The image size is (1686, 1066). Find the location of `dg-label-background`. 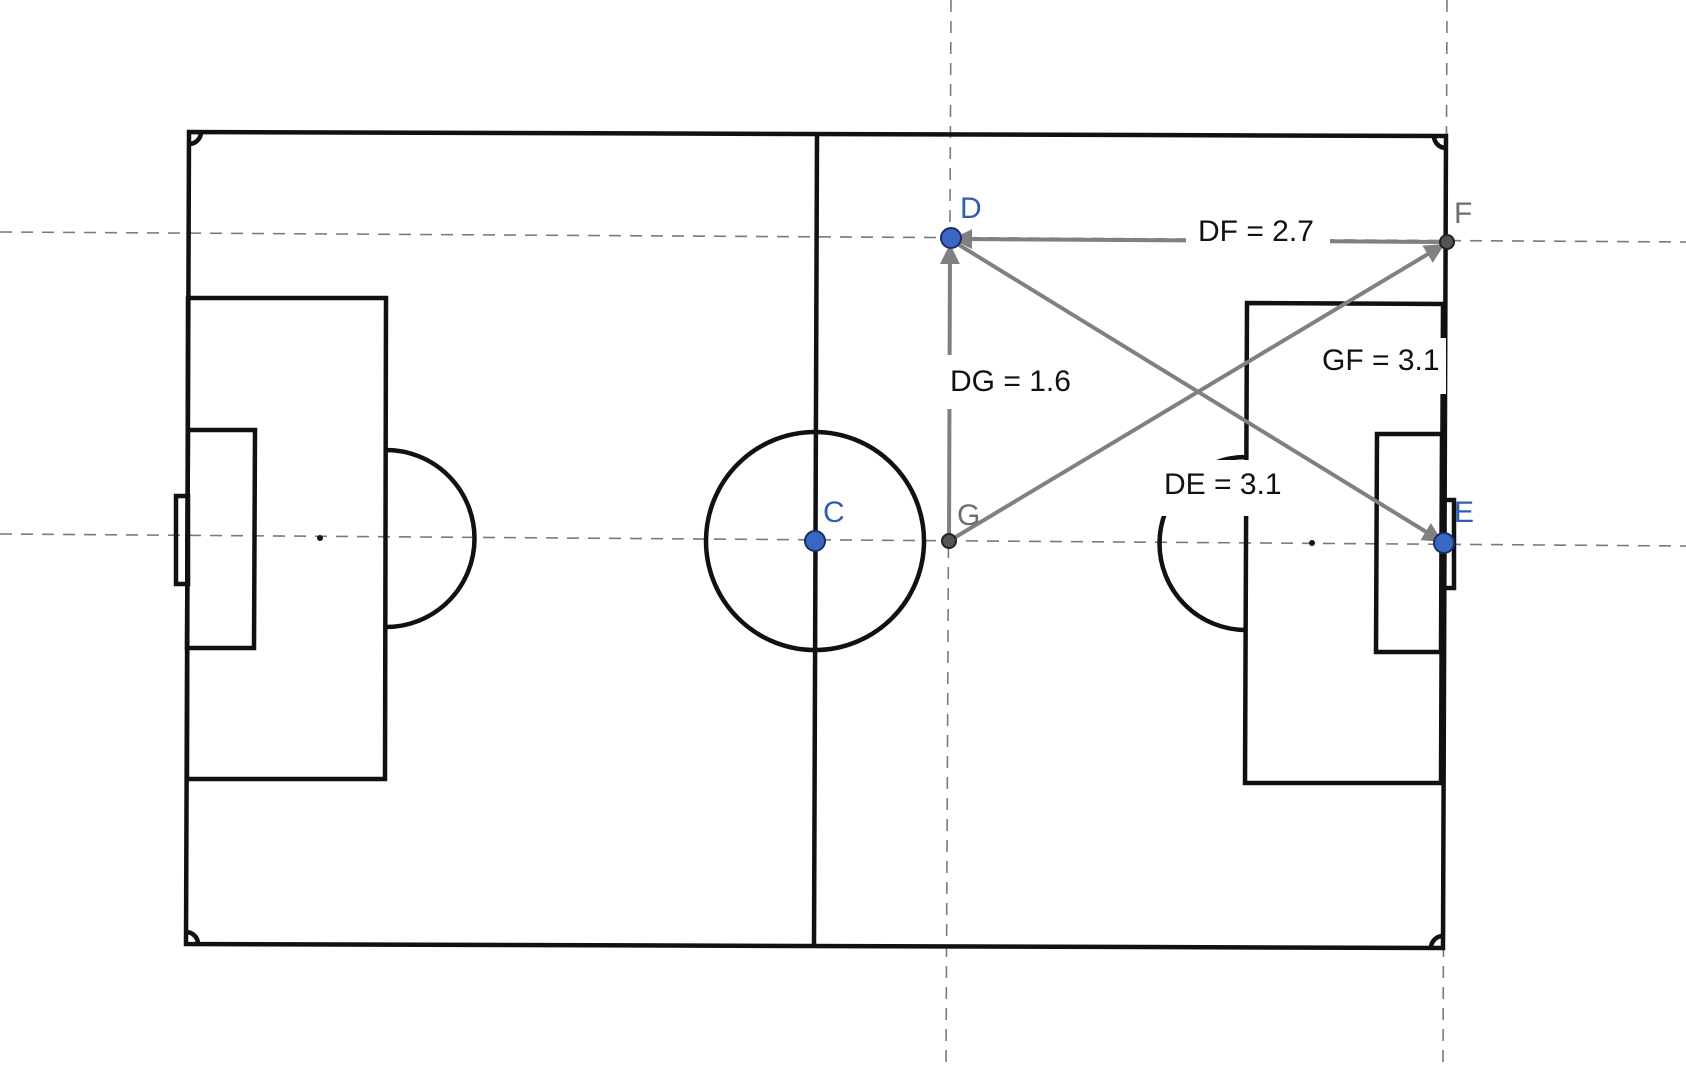

dg-label-background is located at coordinates (1017, 382).